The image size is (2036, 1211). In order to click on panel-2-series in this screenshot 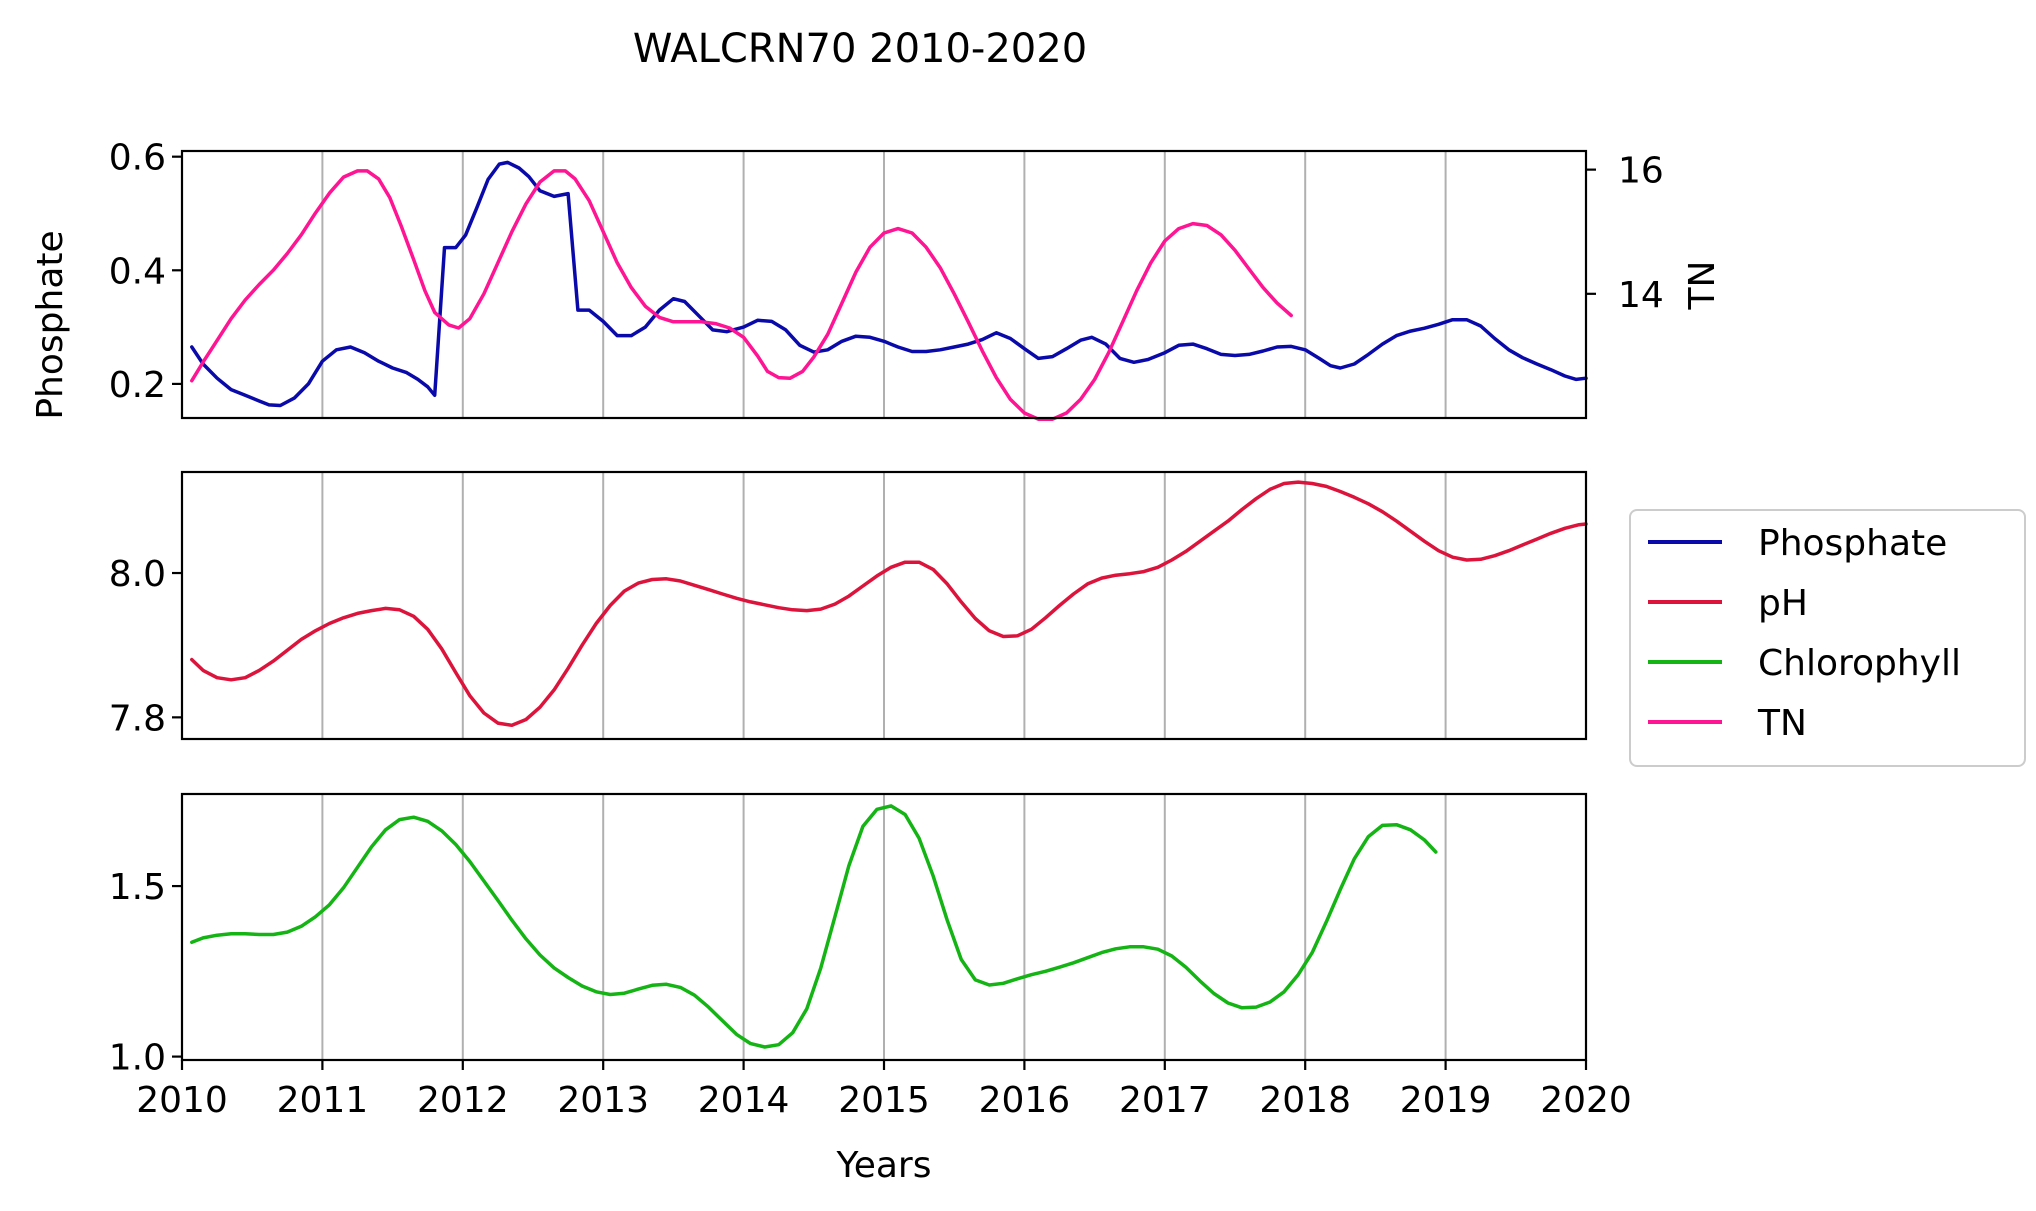, I will do `click(814, 926)`.